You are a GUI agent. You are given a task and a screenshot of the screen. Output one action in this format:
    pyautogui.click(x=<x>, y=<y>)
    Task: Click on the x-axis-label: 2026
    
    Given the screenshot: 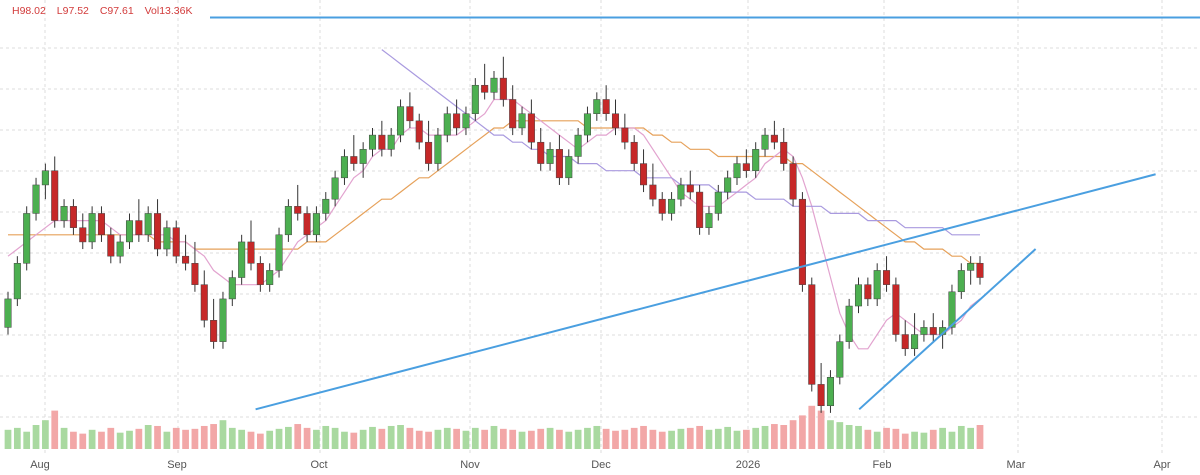 What is the action you would take?
    pyautogui.click(x=748, y=465)
    